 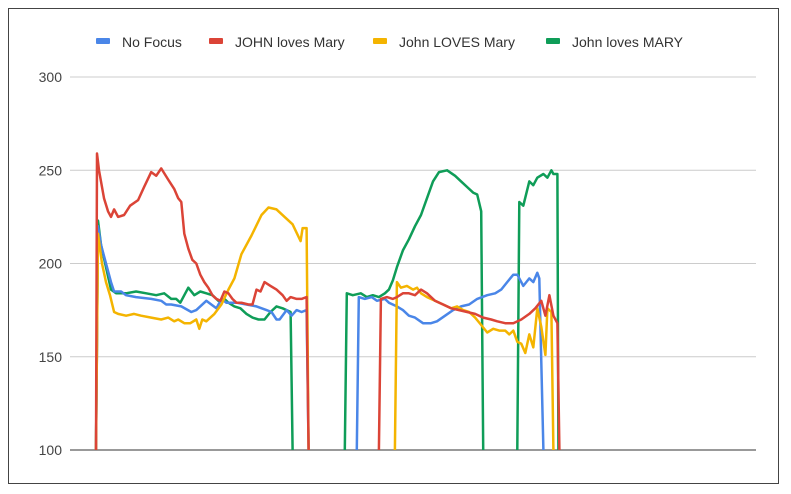 I want to click on y-axis-ticks: 100 150 200 250 300, so click(x=51, y=263).